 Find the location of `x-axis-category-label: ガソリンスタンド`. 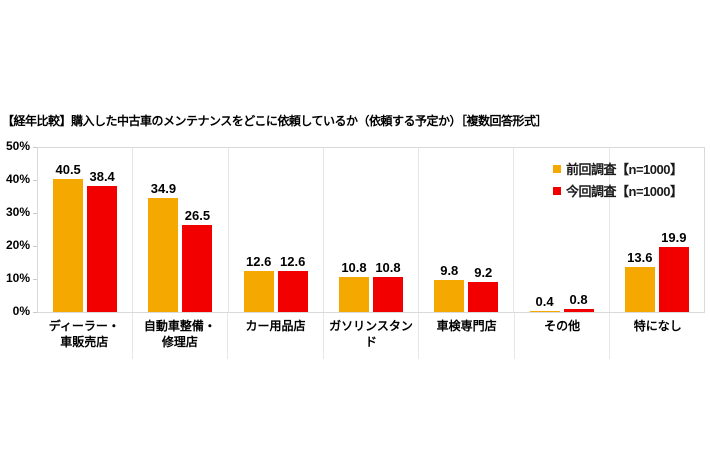

x-axis-category-label: ガソリンスタンド is located at coordinates (372, 336).